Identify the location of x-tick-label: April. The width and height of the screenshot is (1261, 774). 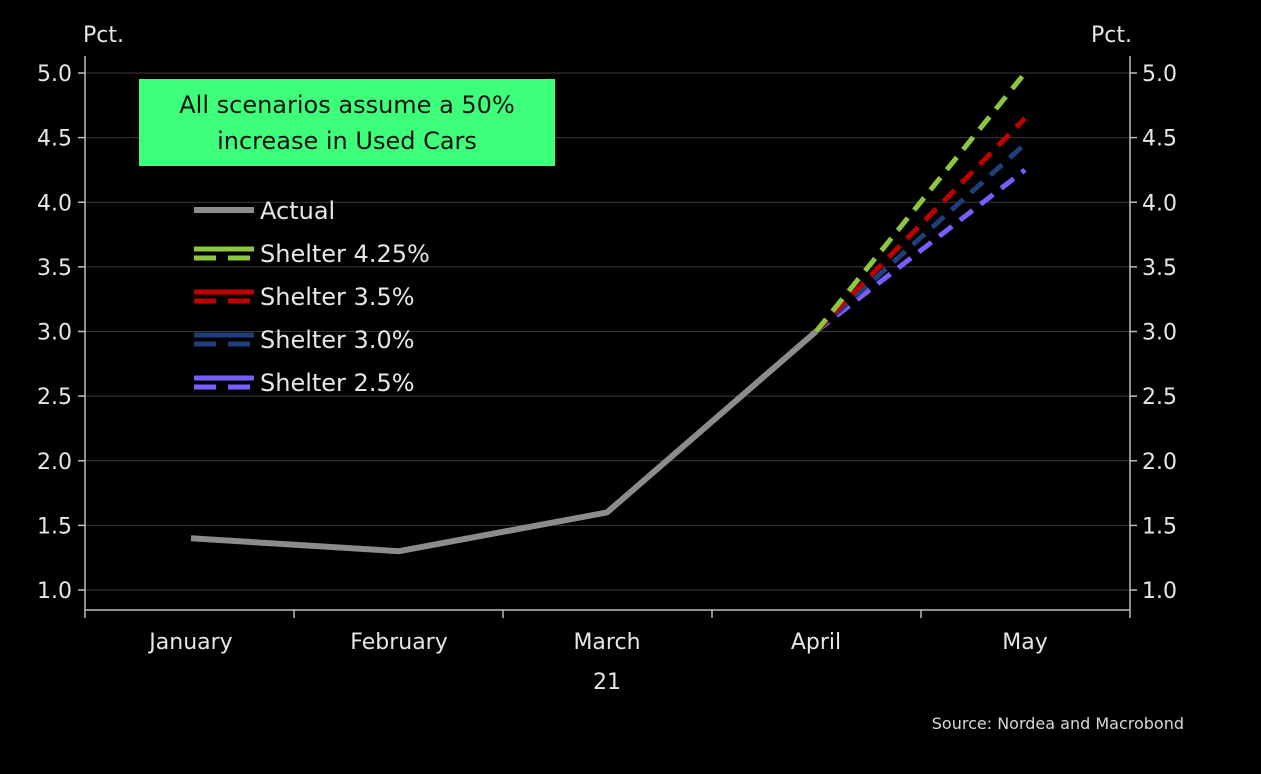
(816, 642).